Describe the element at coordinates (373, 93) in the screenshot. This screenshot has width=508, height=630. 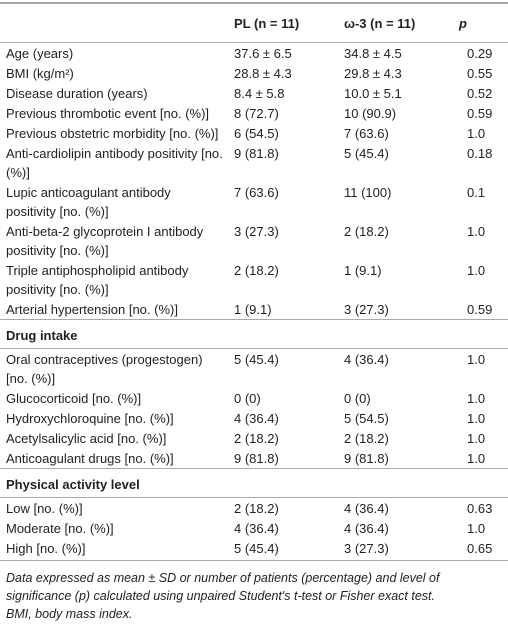
I see `cell: 10.0 ± 5.1` at that location.